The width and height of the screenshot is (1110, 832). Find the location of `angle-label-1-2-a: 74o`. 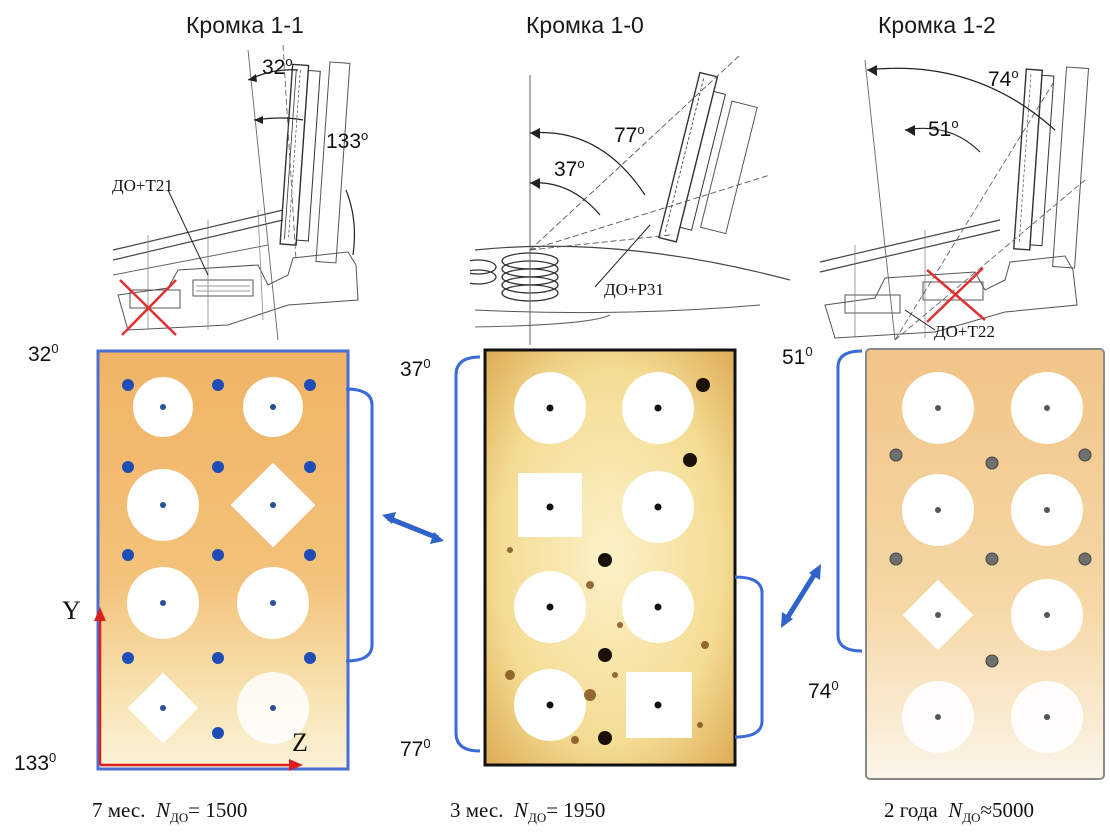

angle-label-1-2-a: 74o is located at coordinates (1003, 78).